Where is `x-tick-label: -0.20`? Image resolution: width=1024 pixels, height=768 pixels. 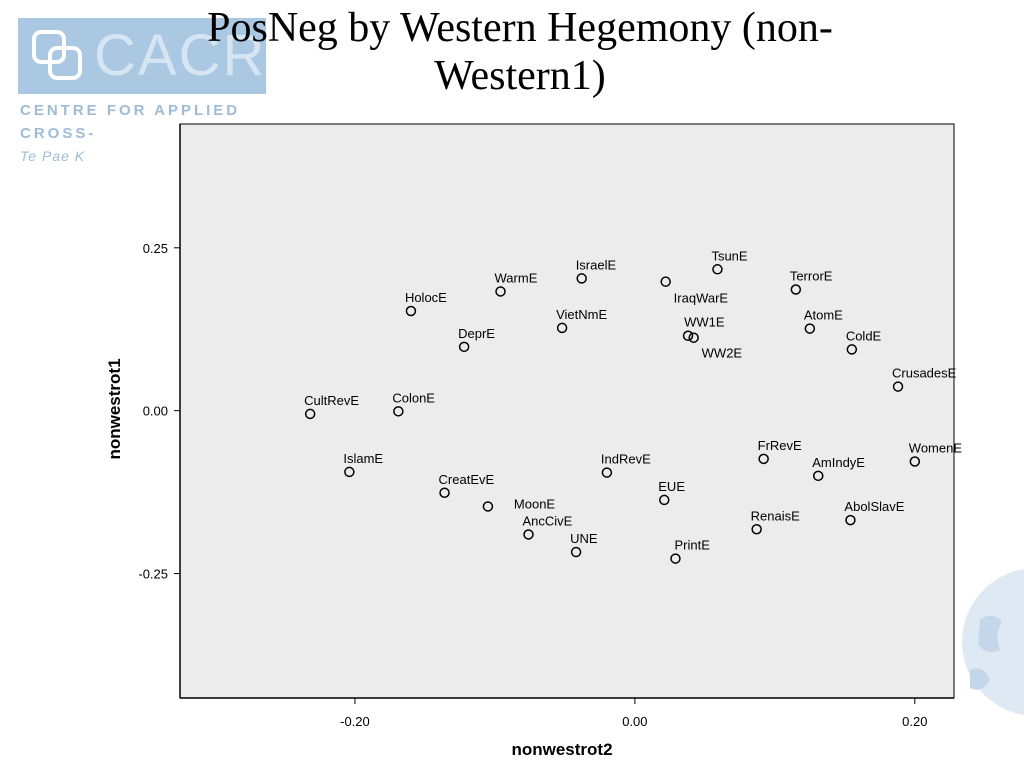 x-tick-label: -0.20 is located at coordinates (355, 721).